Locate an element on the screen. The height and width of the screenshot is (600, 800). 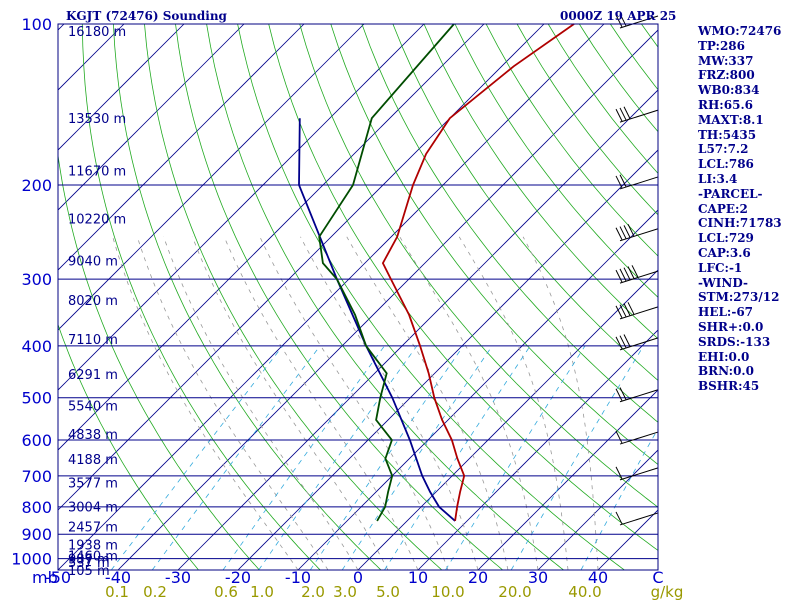
temperature-tick-label: 10 is located at coordinates (418, 577).